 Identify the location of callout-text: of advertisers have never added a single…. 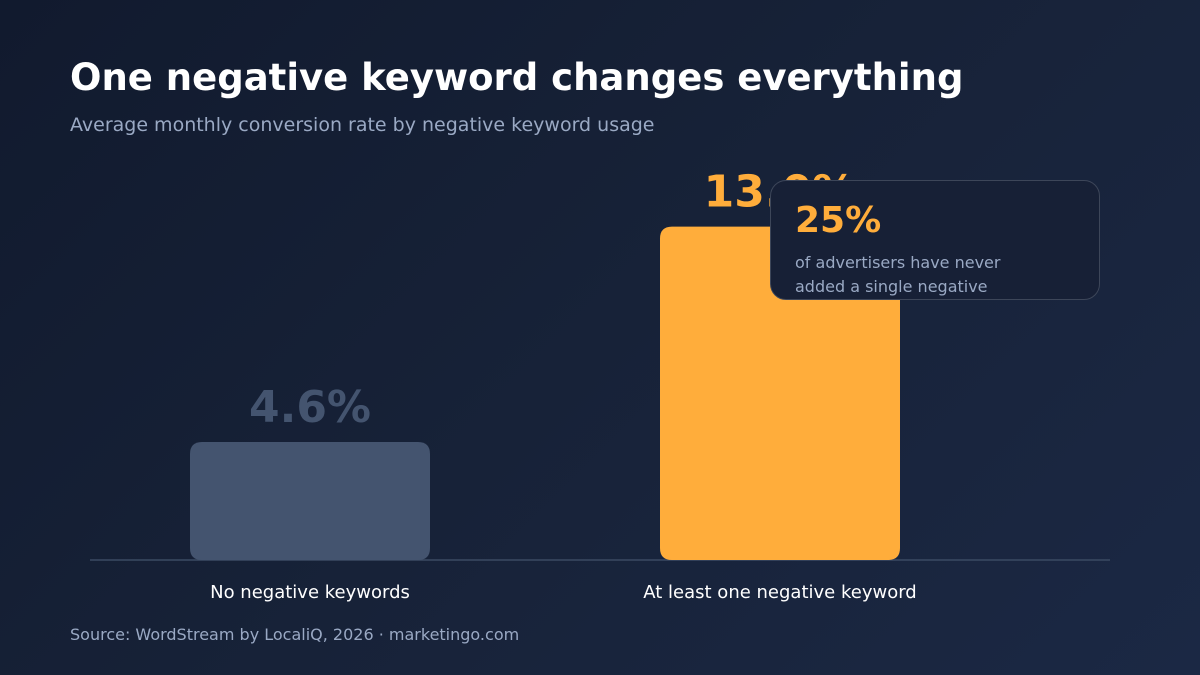
(898, 274).